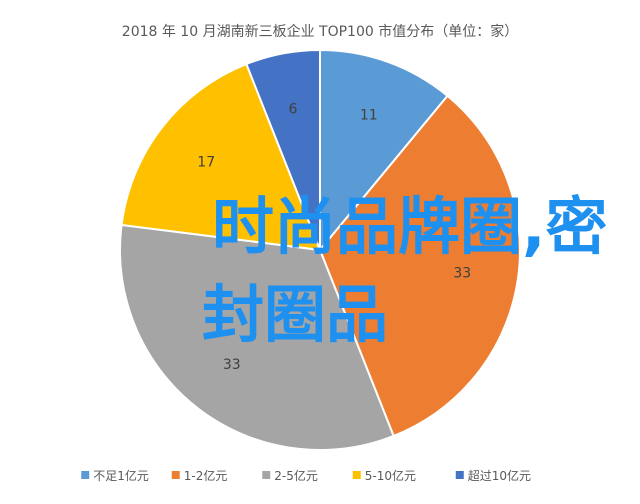 This screenshot has height=504, width=640. I want to click on data-label-4: 17, so click(206, 163).